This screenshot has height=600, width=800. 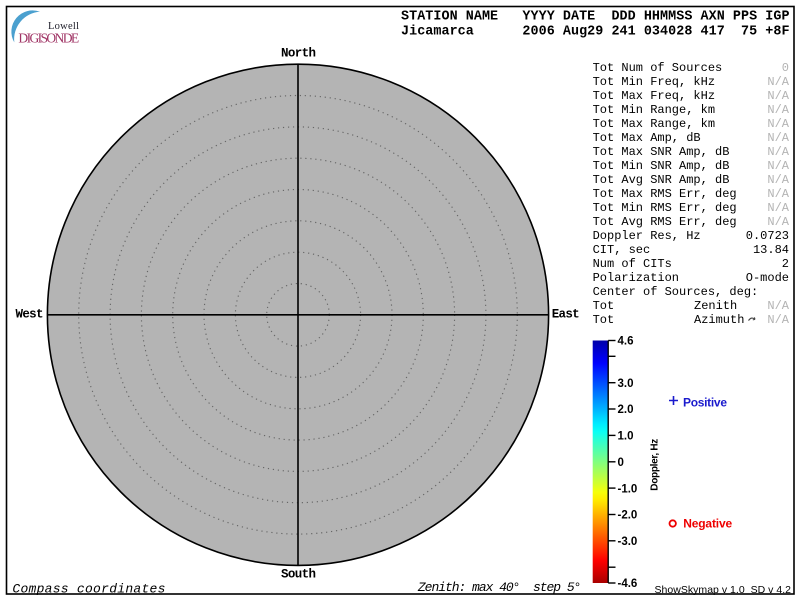 I want to click on svg-text: Center of Sources, deg:, so click(x=676, y=292).